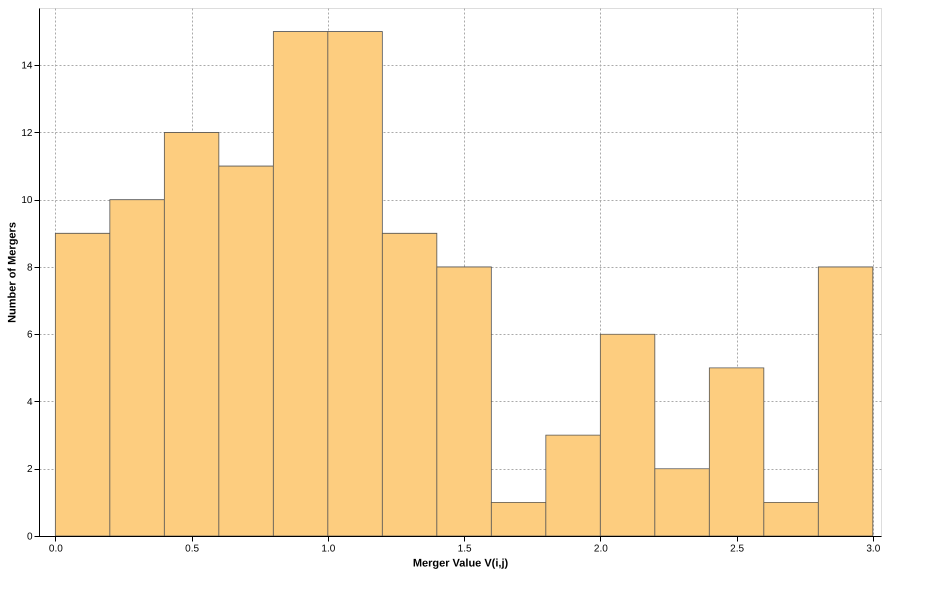 Image resolution: width=930 pixels, height=608 pixels. Describe the element at coordinates (29, 402) in the screenshot. I see `y-tick-label: 4` at that location.